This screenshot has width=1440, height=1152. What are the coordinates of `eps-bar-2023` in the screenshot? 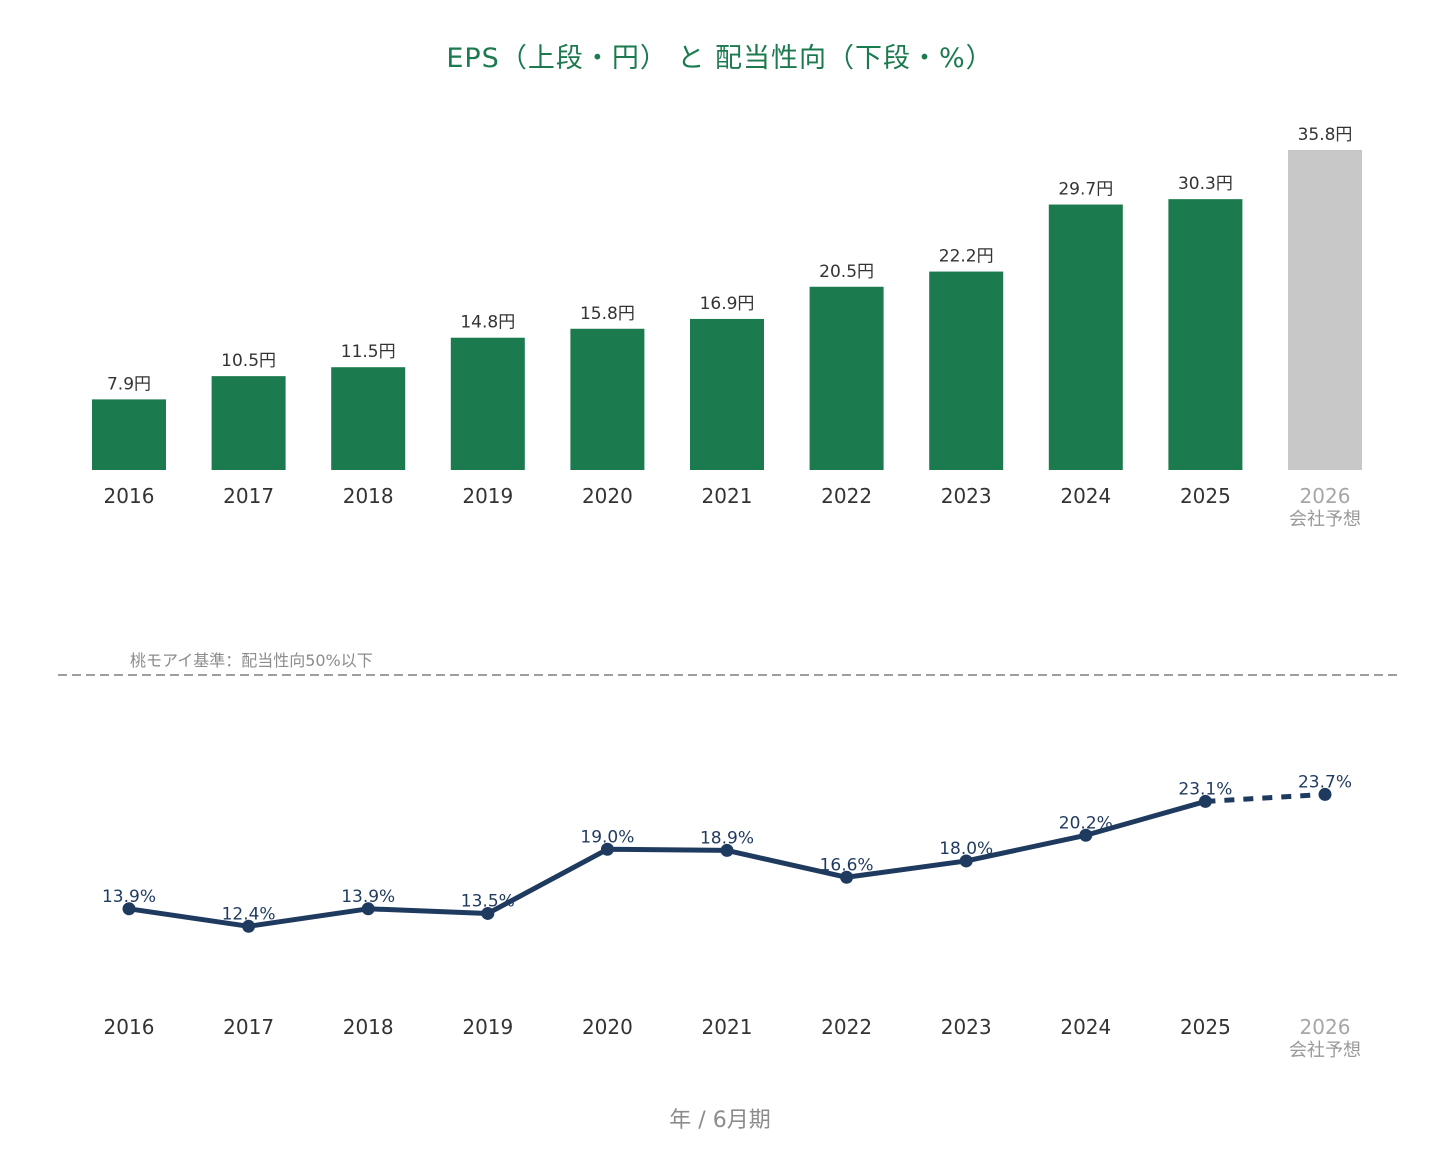 It's located at (966, 370).